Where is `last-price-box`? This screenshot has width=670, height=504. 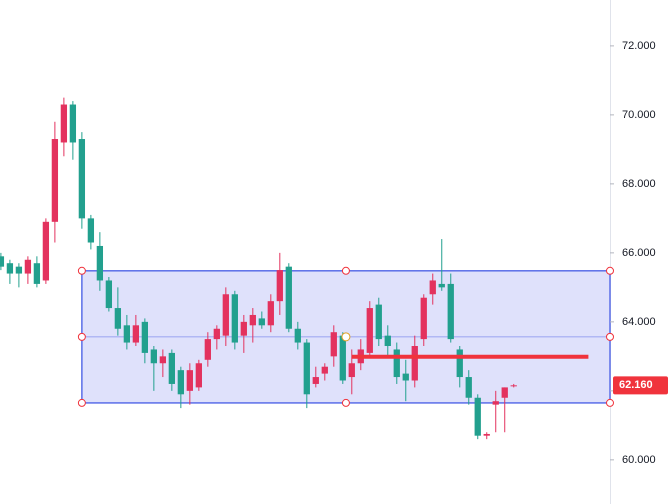
last-price-box is located at coordinates (640, 385).